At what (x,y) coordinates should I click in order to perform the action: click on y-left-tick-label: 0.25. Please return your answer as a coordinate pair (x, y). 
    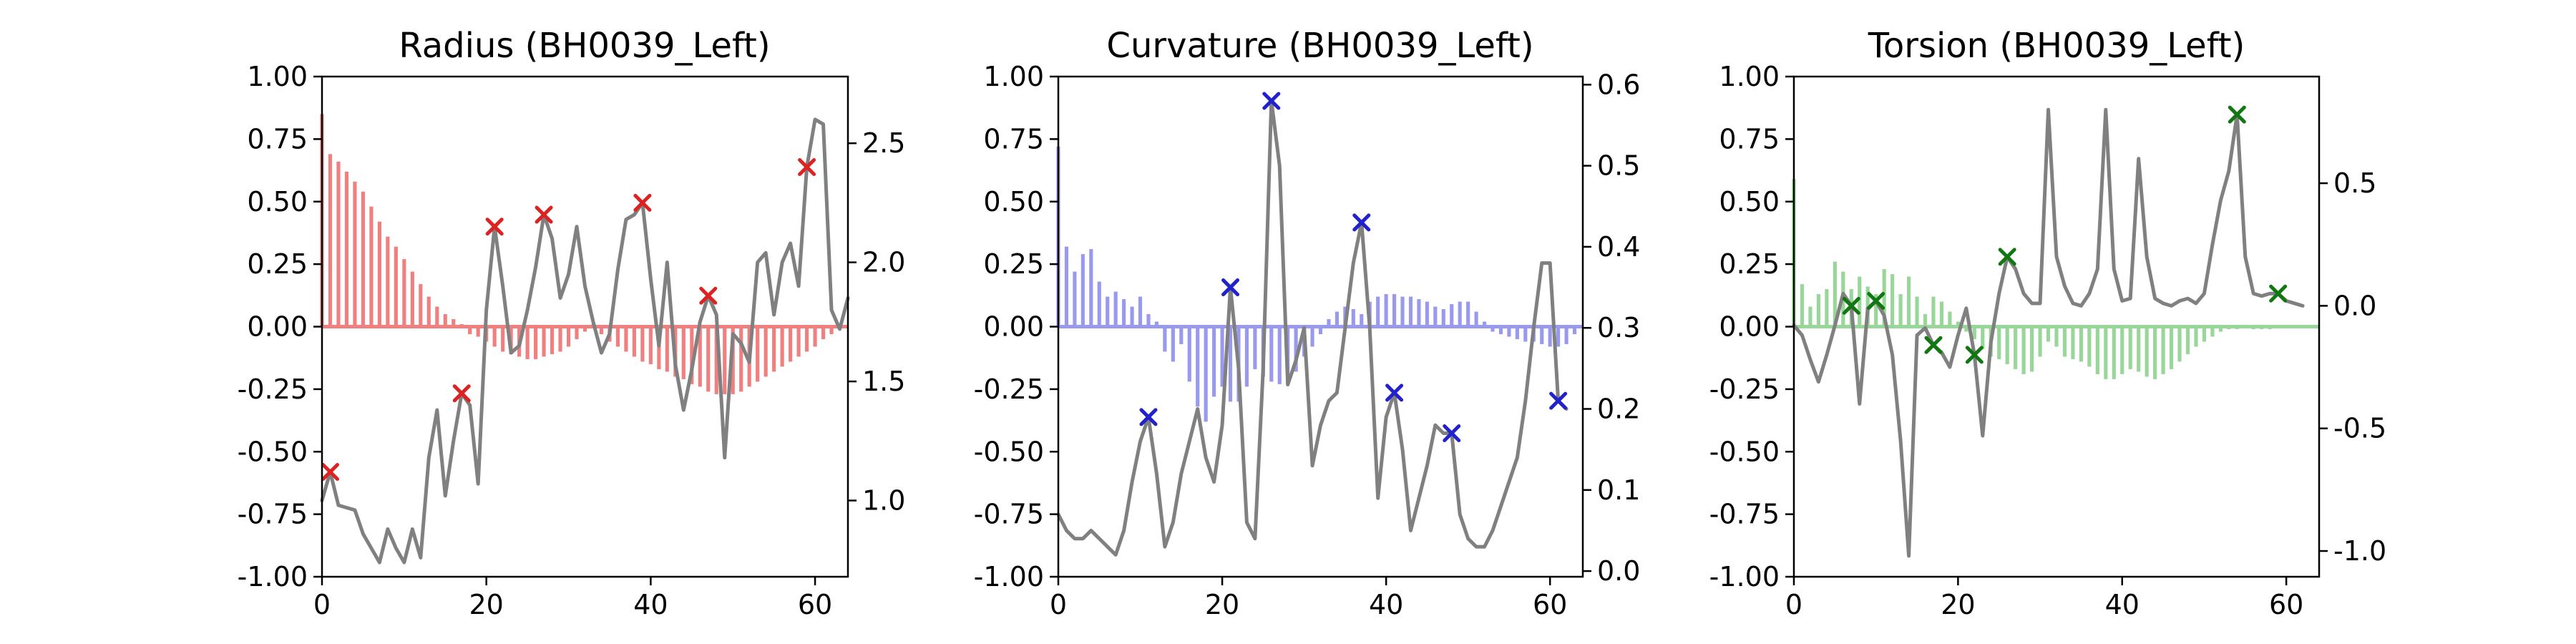
    Looking at the image, I should click on (277, 264).